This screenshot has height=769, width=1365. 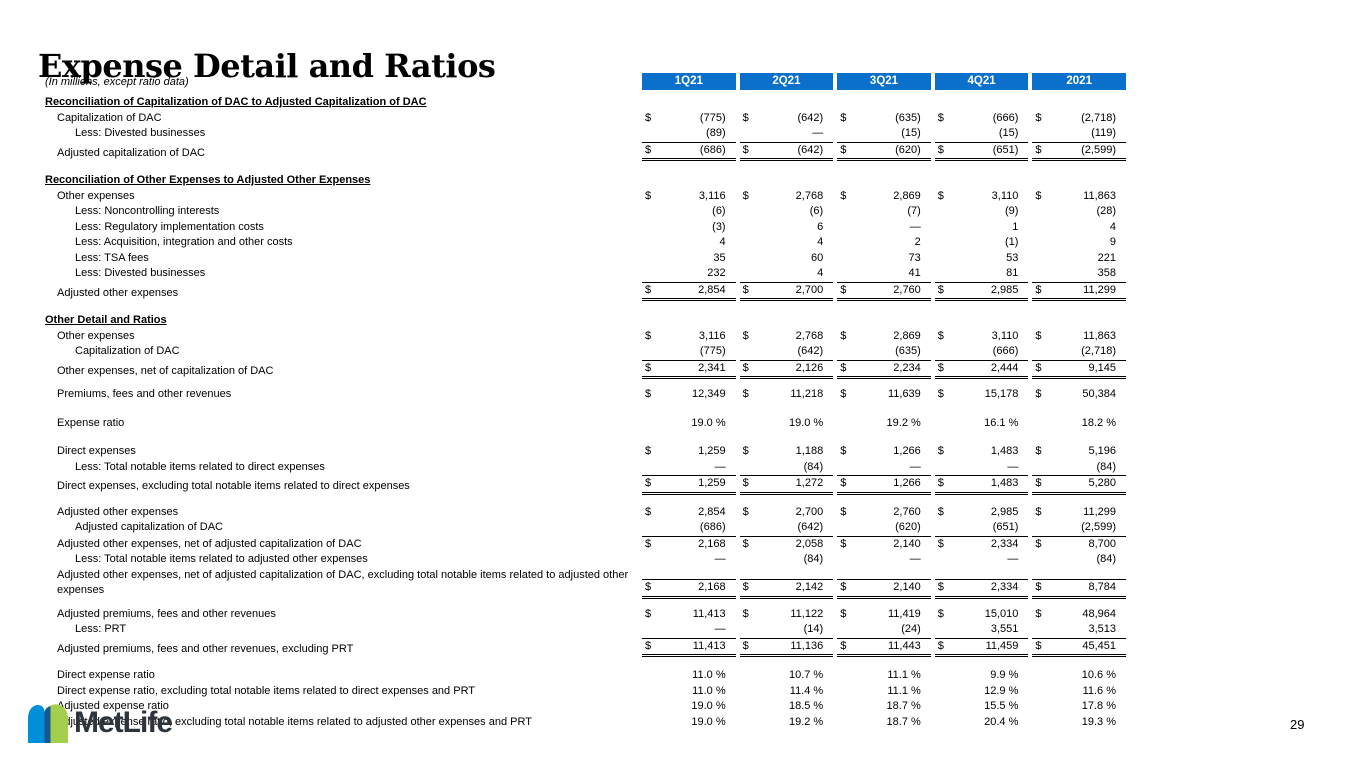 What do you see at coordinates (1079, 560) in the screenshot?
I see `value-cell: (84)` at bounding box center [1079, 560].